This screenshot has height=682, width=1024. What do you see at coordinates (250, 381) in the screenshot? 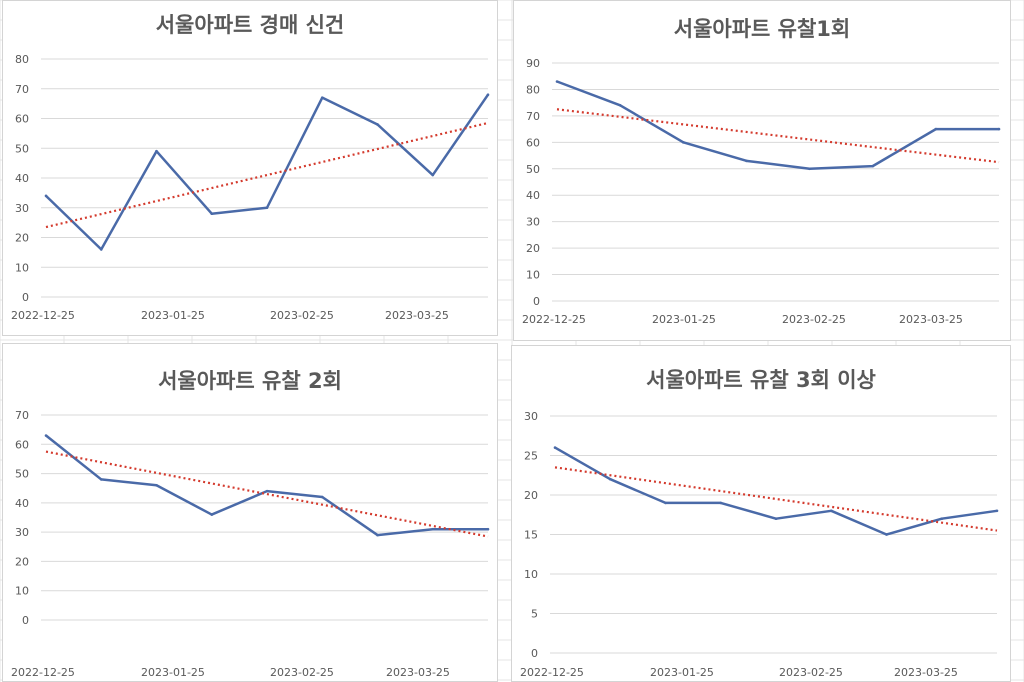
I see `chart-title: 서울아파트 유찰 2회` at bounding box center [250, 381].